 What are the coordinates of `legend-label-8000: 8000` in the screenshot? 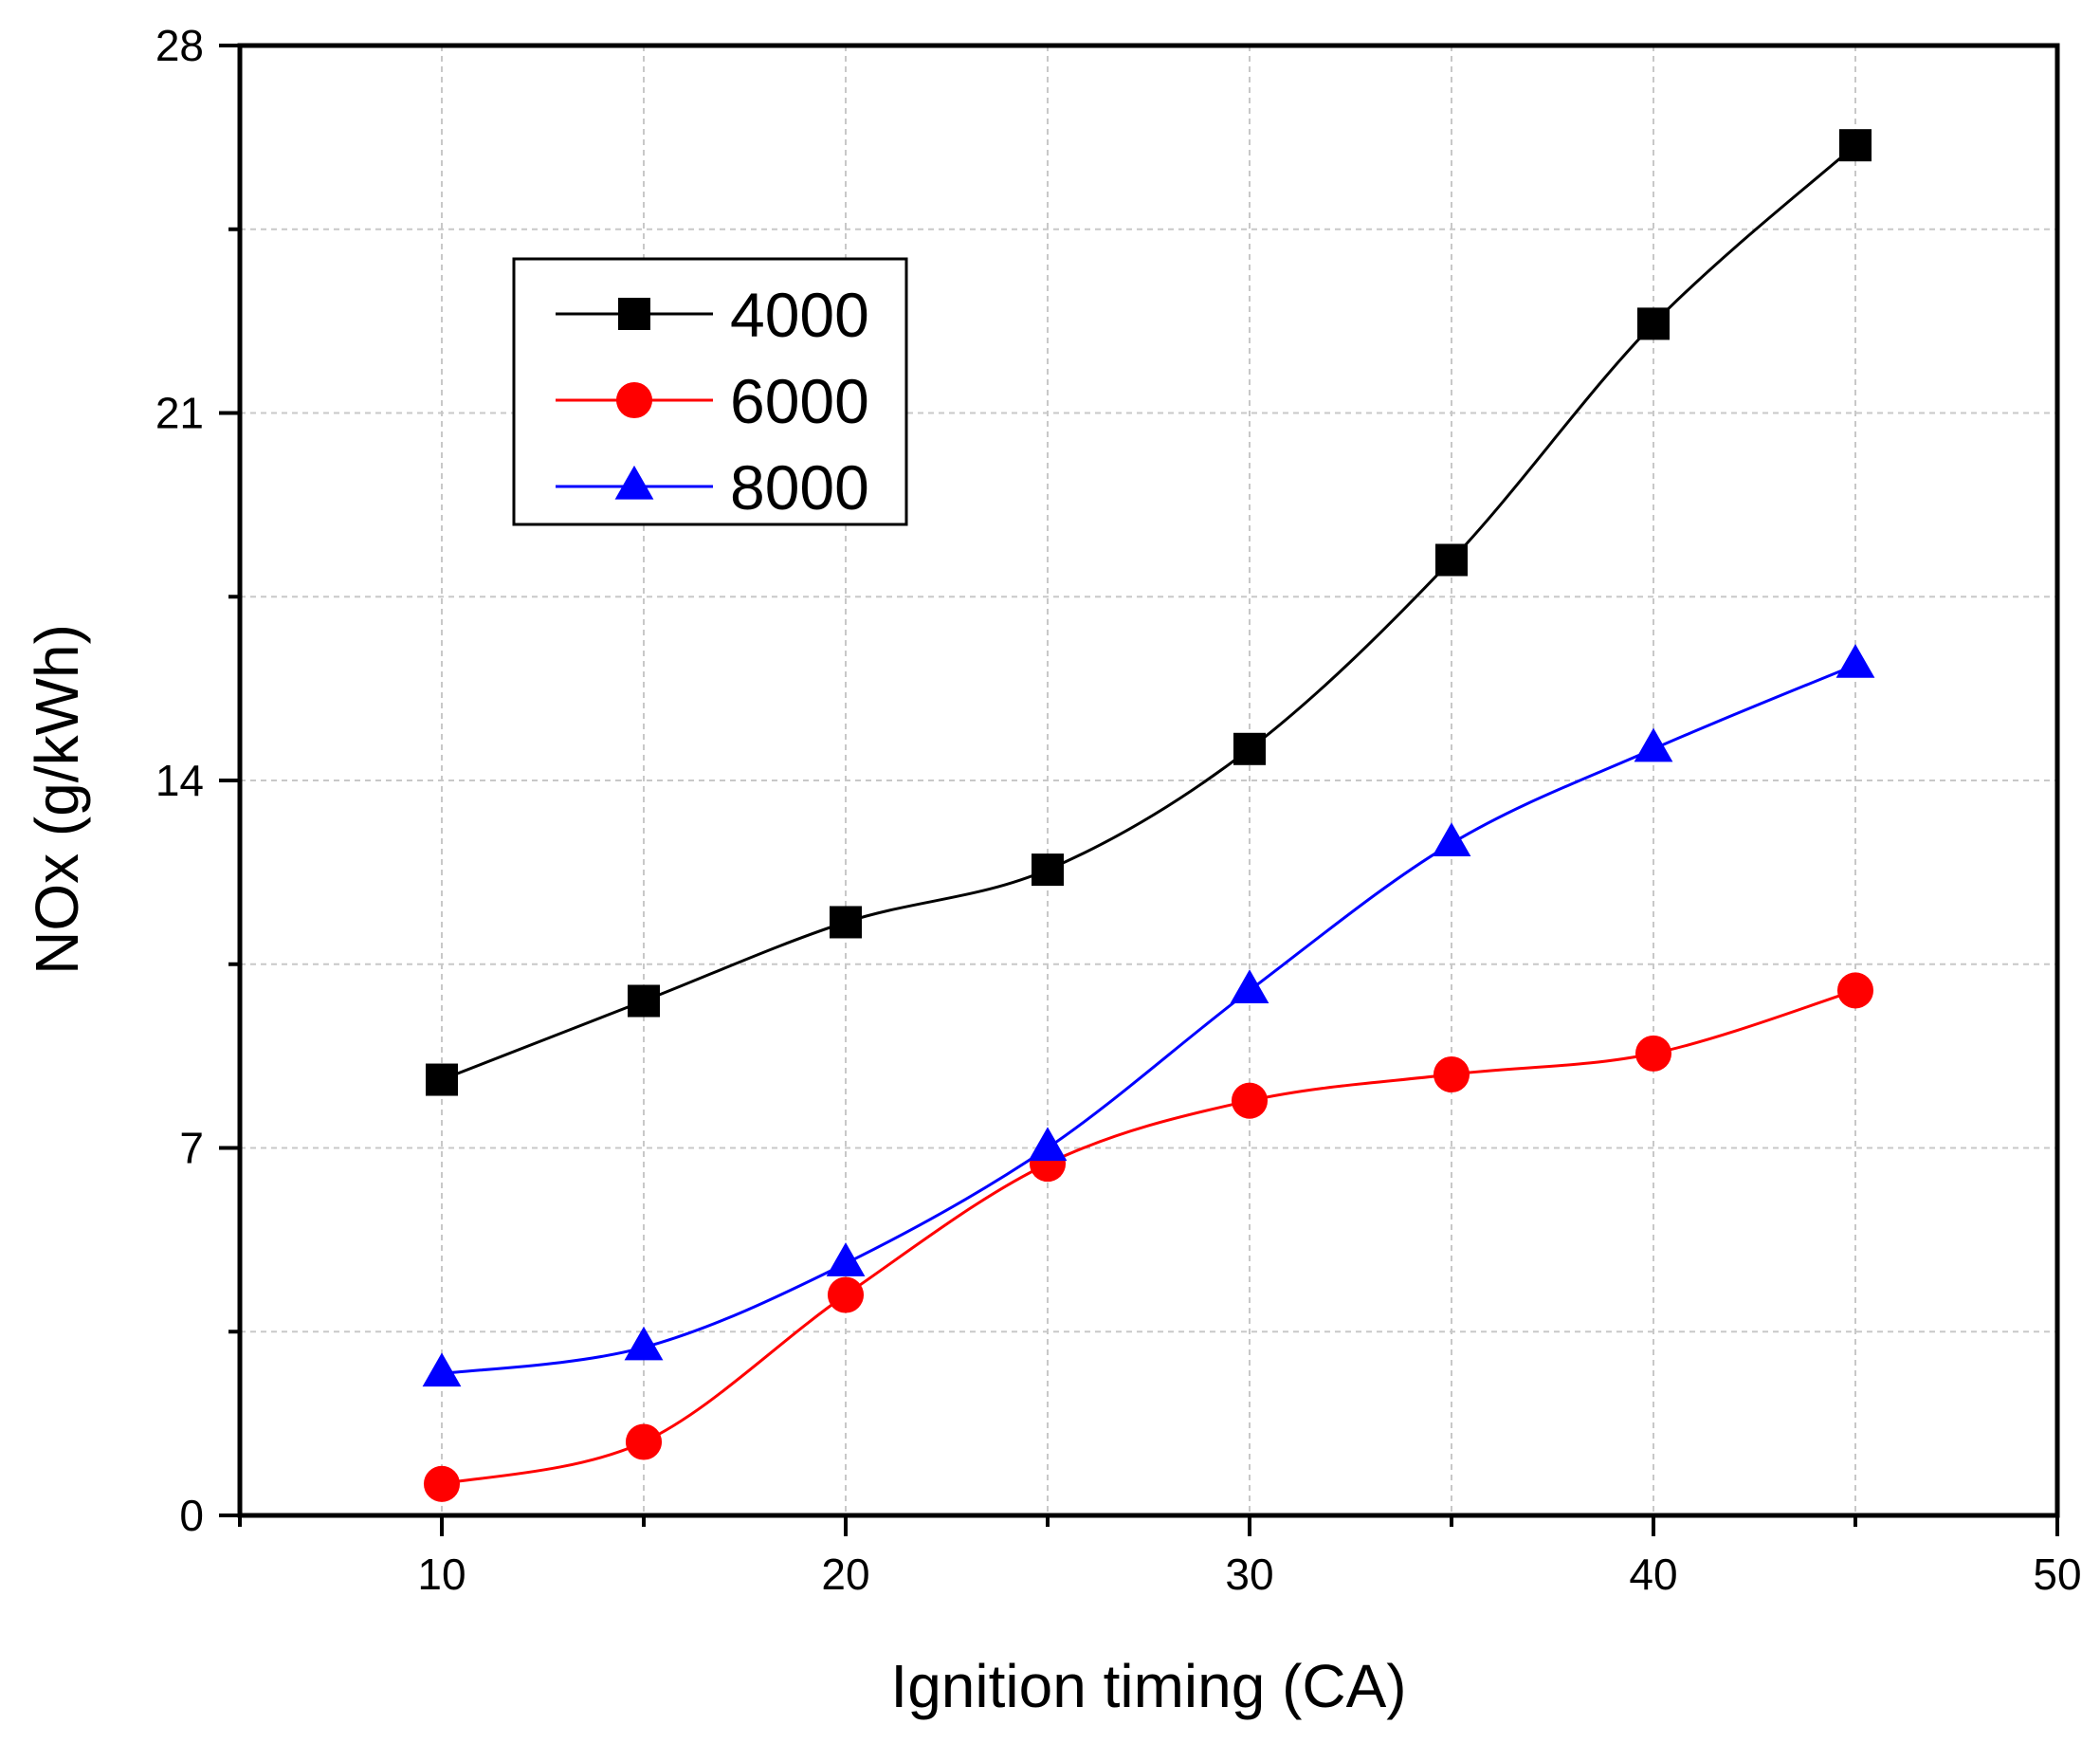 It's located at (799, 487).